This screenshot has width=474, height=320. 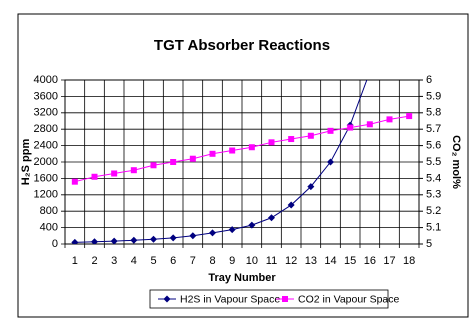 I want to click on x-tick-label: 18, so click(x=409, y=261).